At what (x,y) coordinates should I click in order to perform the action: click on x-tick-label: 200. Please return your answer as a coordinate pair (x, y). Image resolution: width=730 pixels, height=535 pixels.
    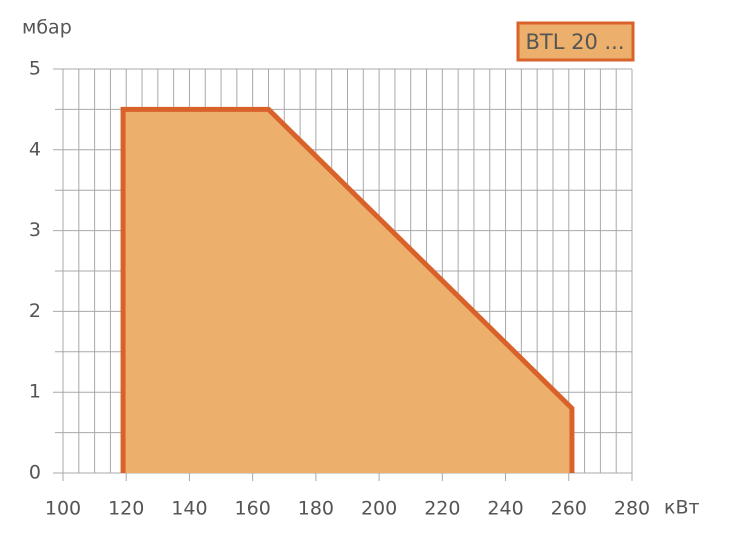
    Looking at the image, I should click on (379, 509).